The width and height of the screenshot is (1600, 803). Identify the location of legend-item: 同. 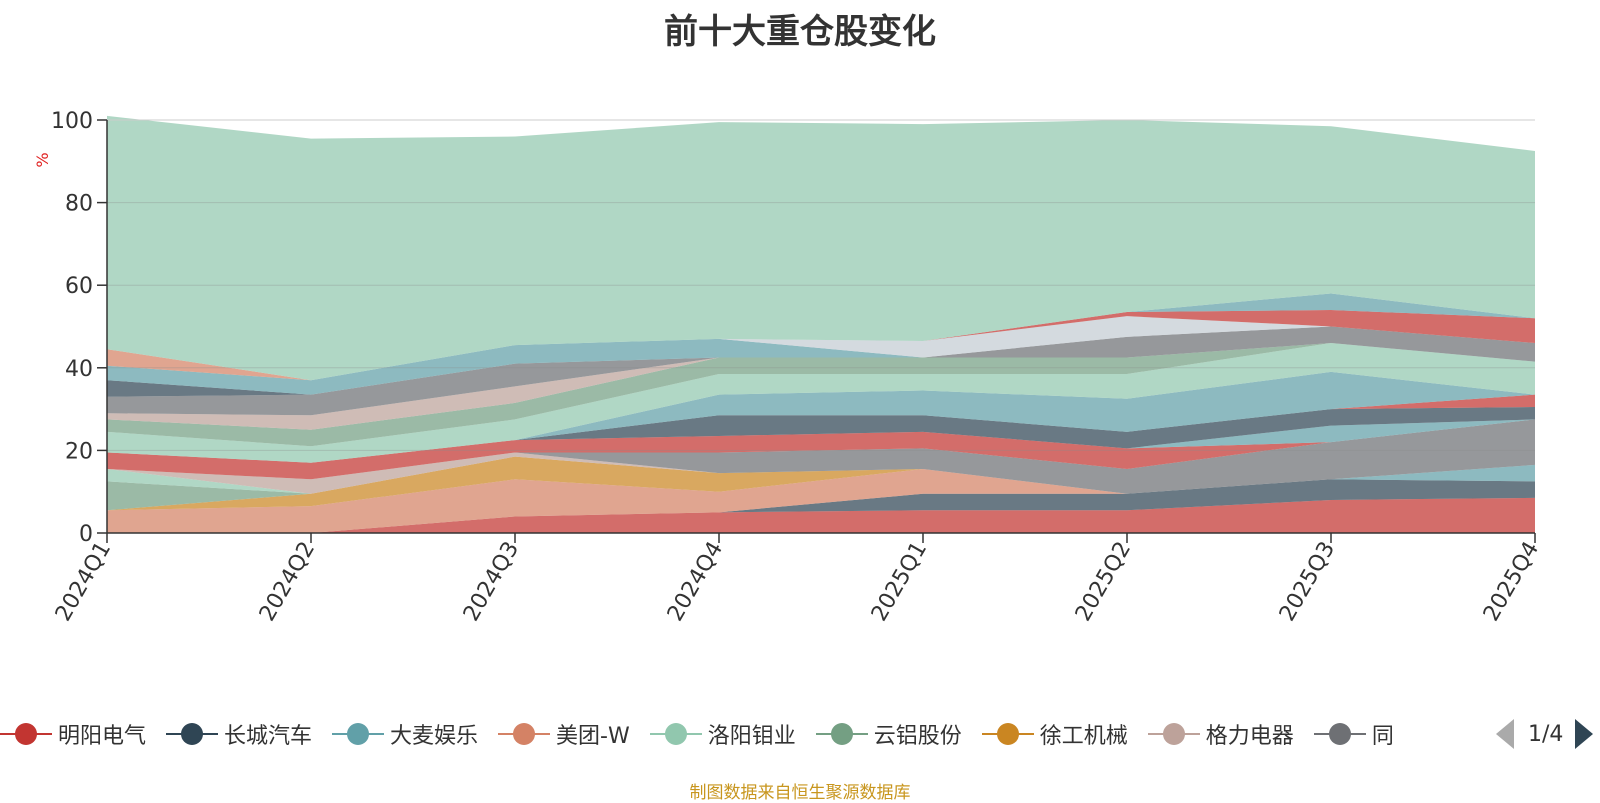
(1353, 734).